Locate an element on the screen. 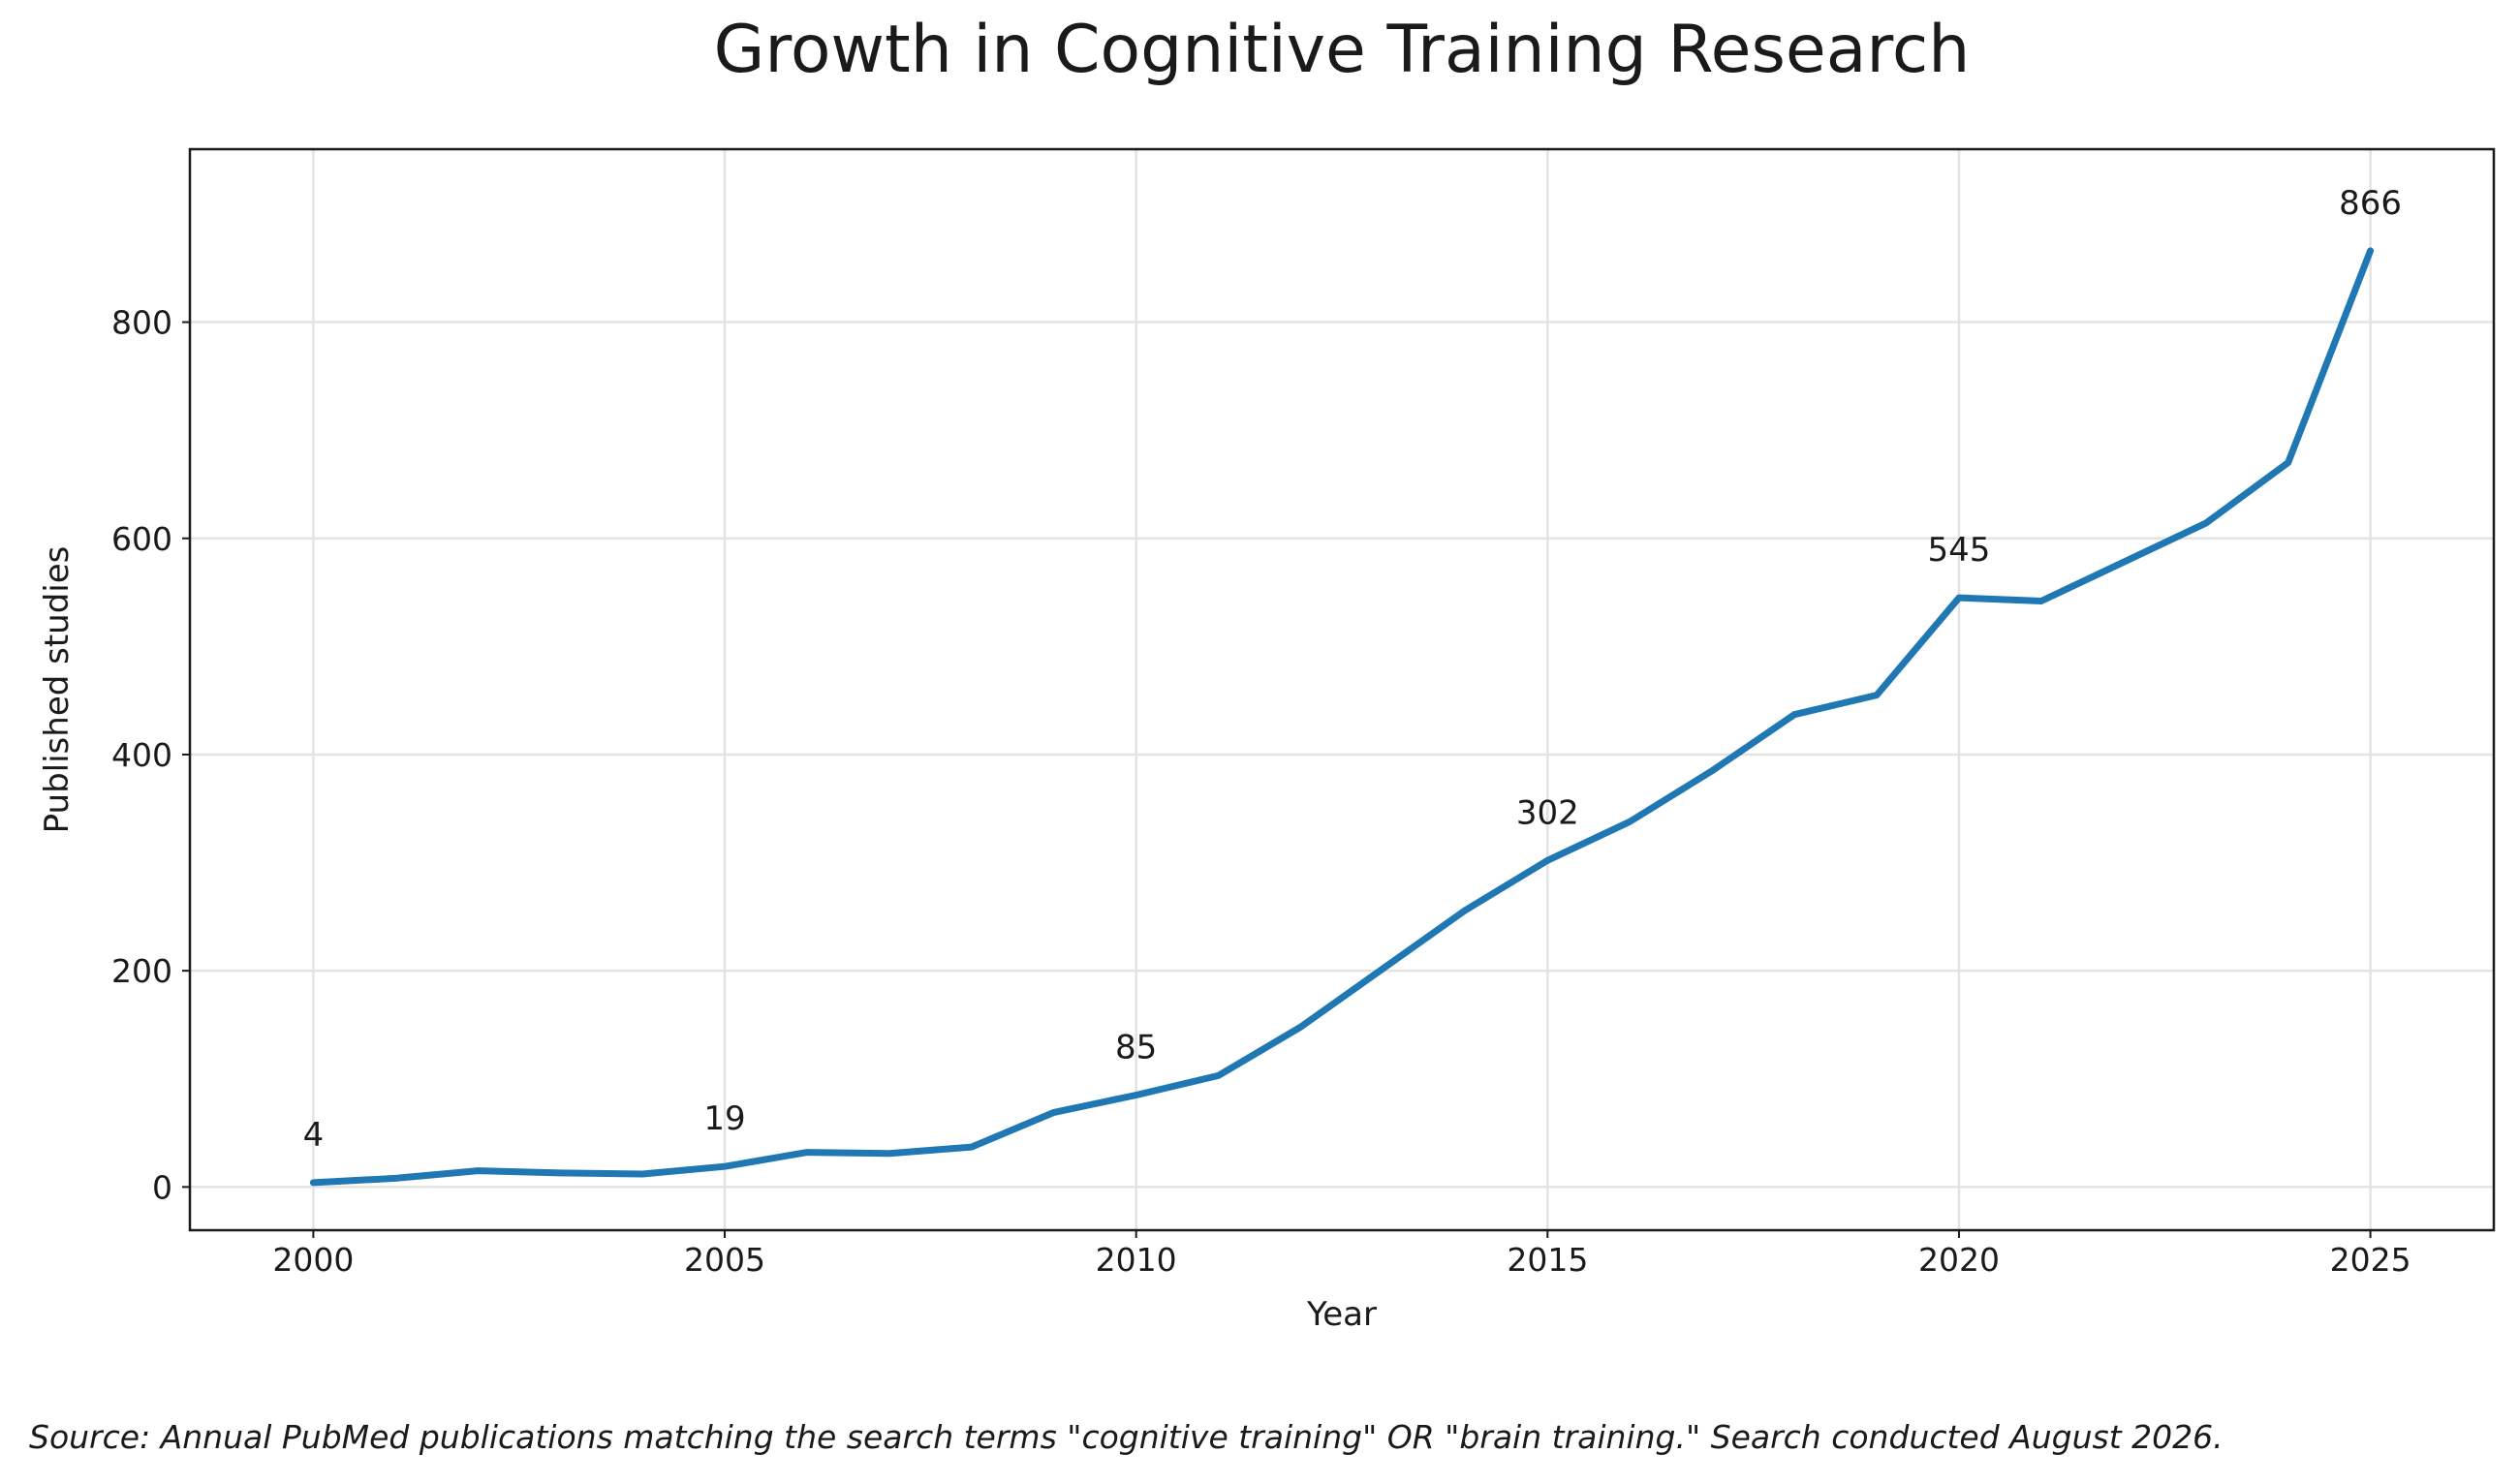 This screenshot has height=1484, width=2519. x-tick-label: 2005 is located at coordinates (724, 1260).